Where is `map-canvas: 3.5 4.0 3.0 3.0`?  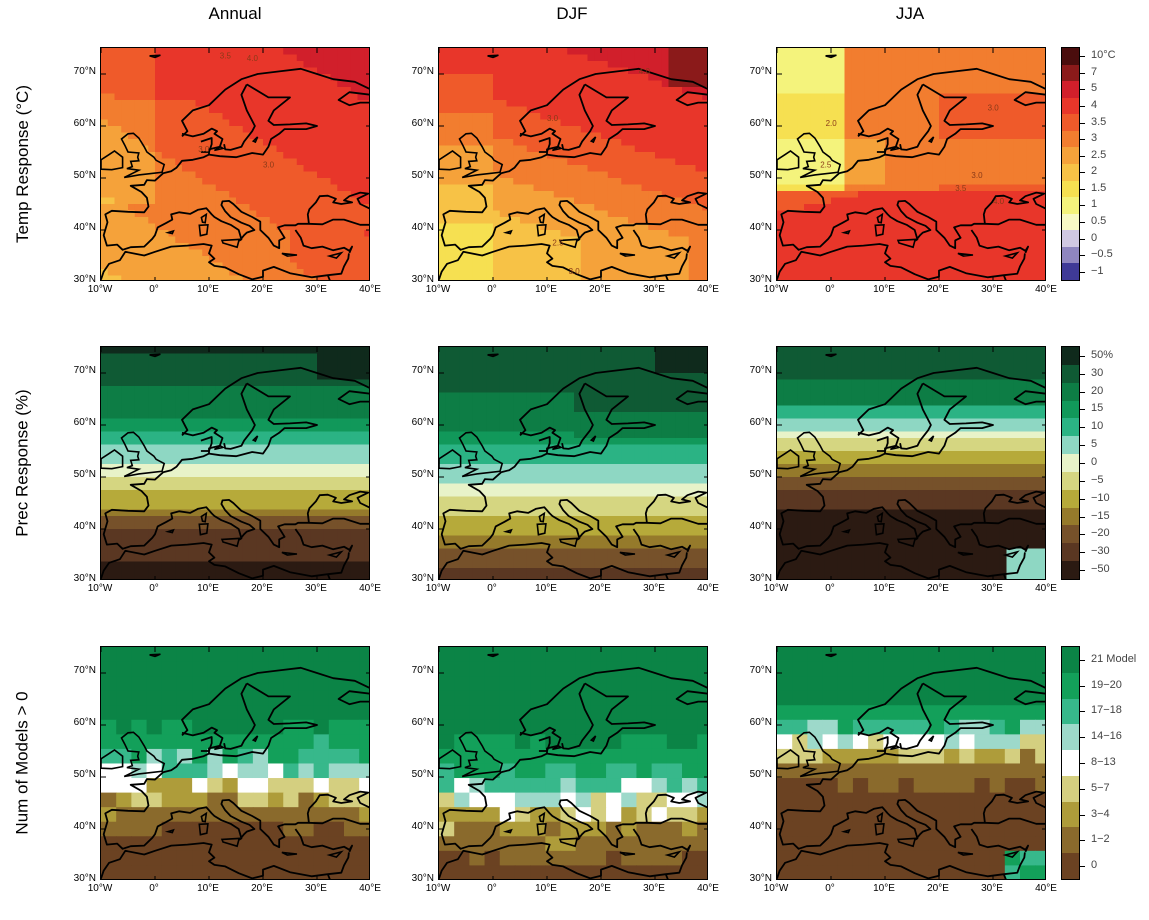 map-canvas: 3.5 4.0 3.0 3.0 is located at coordinates (235, 164).